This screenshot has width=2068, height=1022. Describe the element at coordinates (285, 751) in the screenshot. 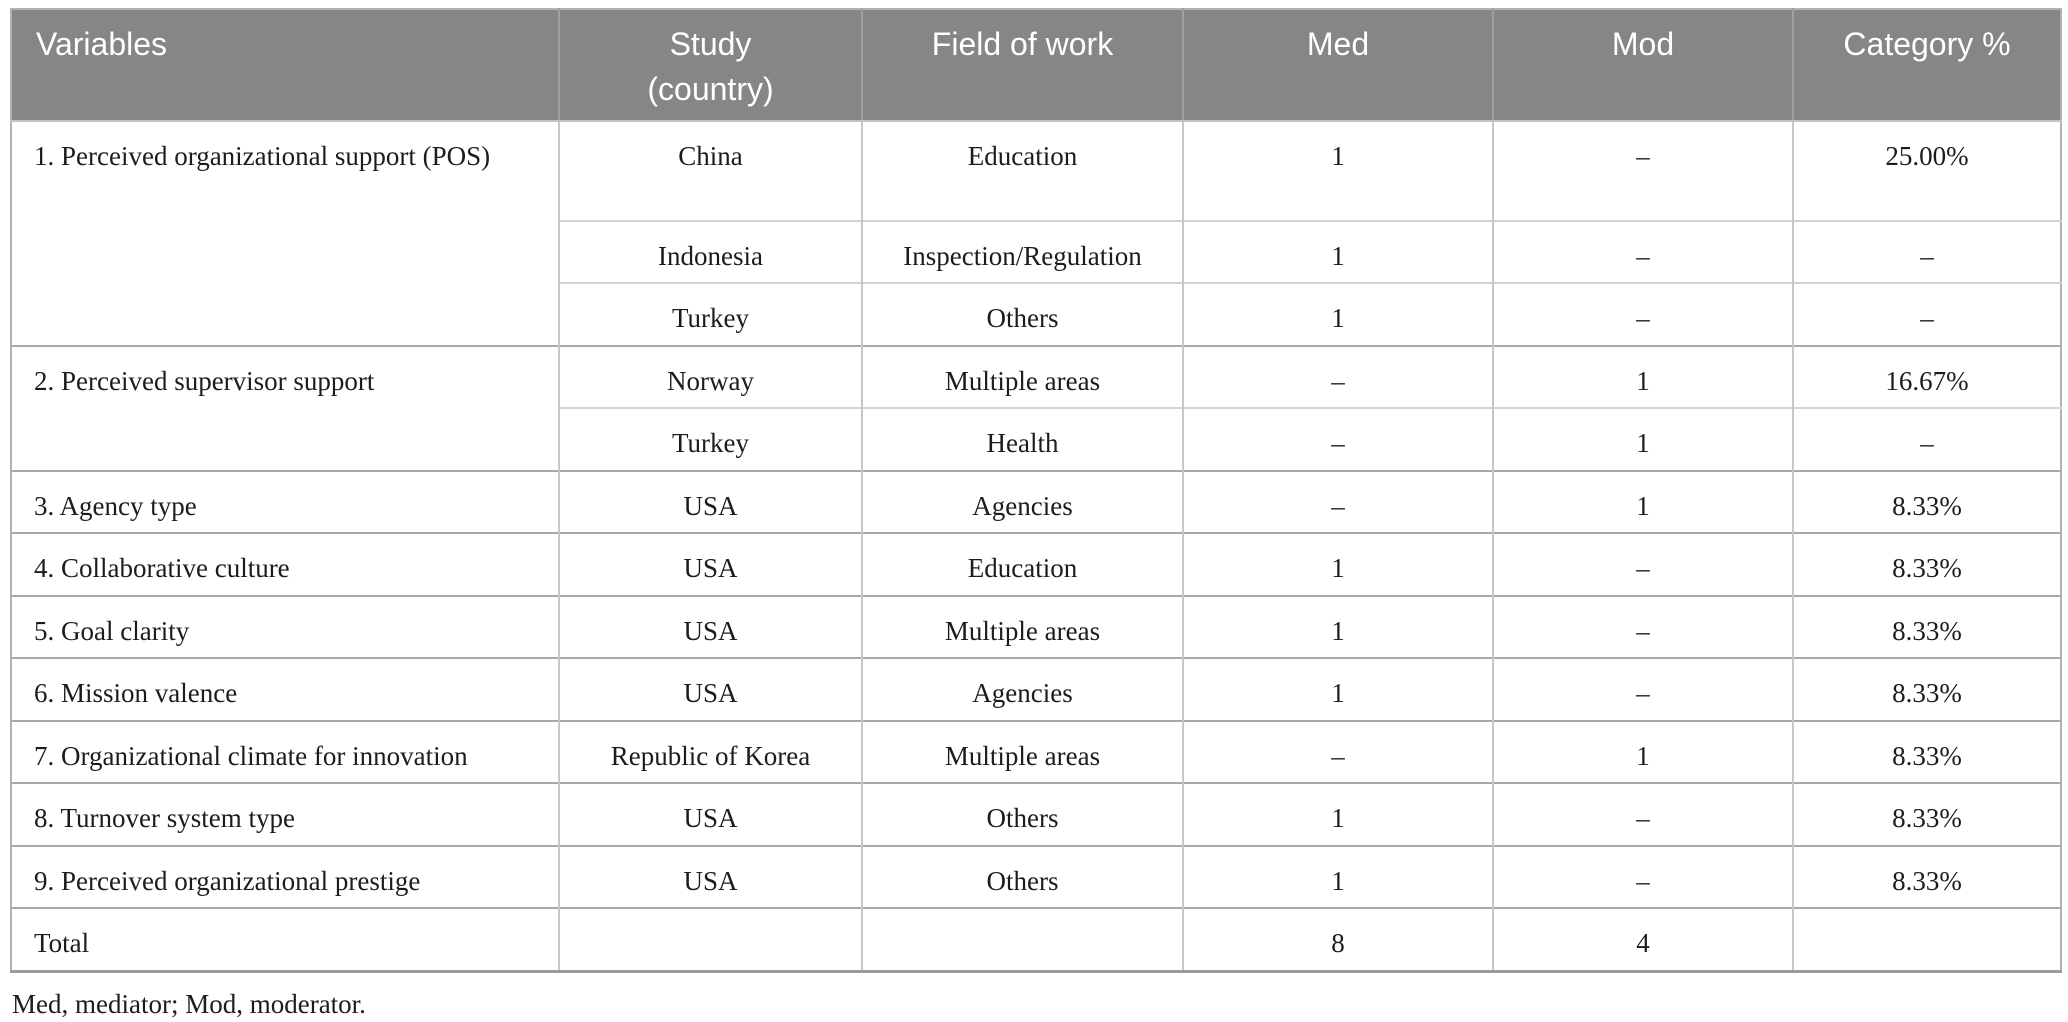

I see `variable-cell: 7. Organizational climate for innovation` at that location.